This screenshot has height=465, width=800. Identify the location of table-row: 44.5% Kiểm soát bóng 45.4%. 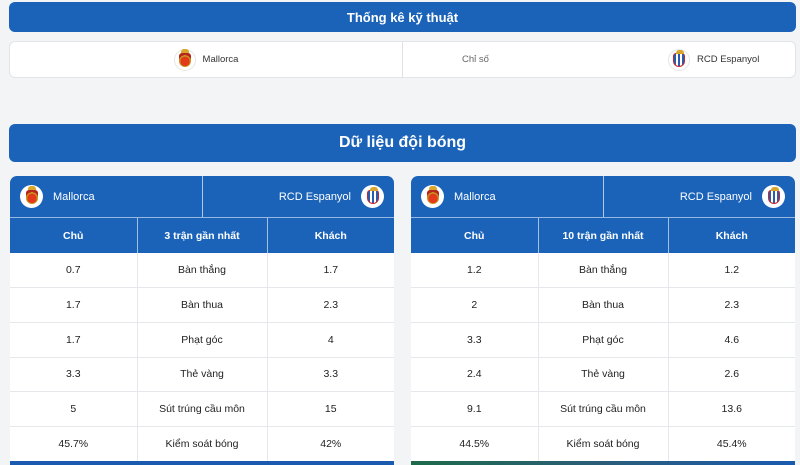
(603, 444).